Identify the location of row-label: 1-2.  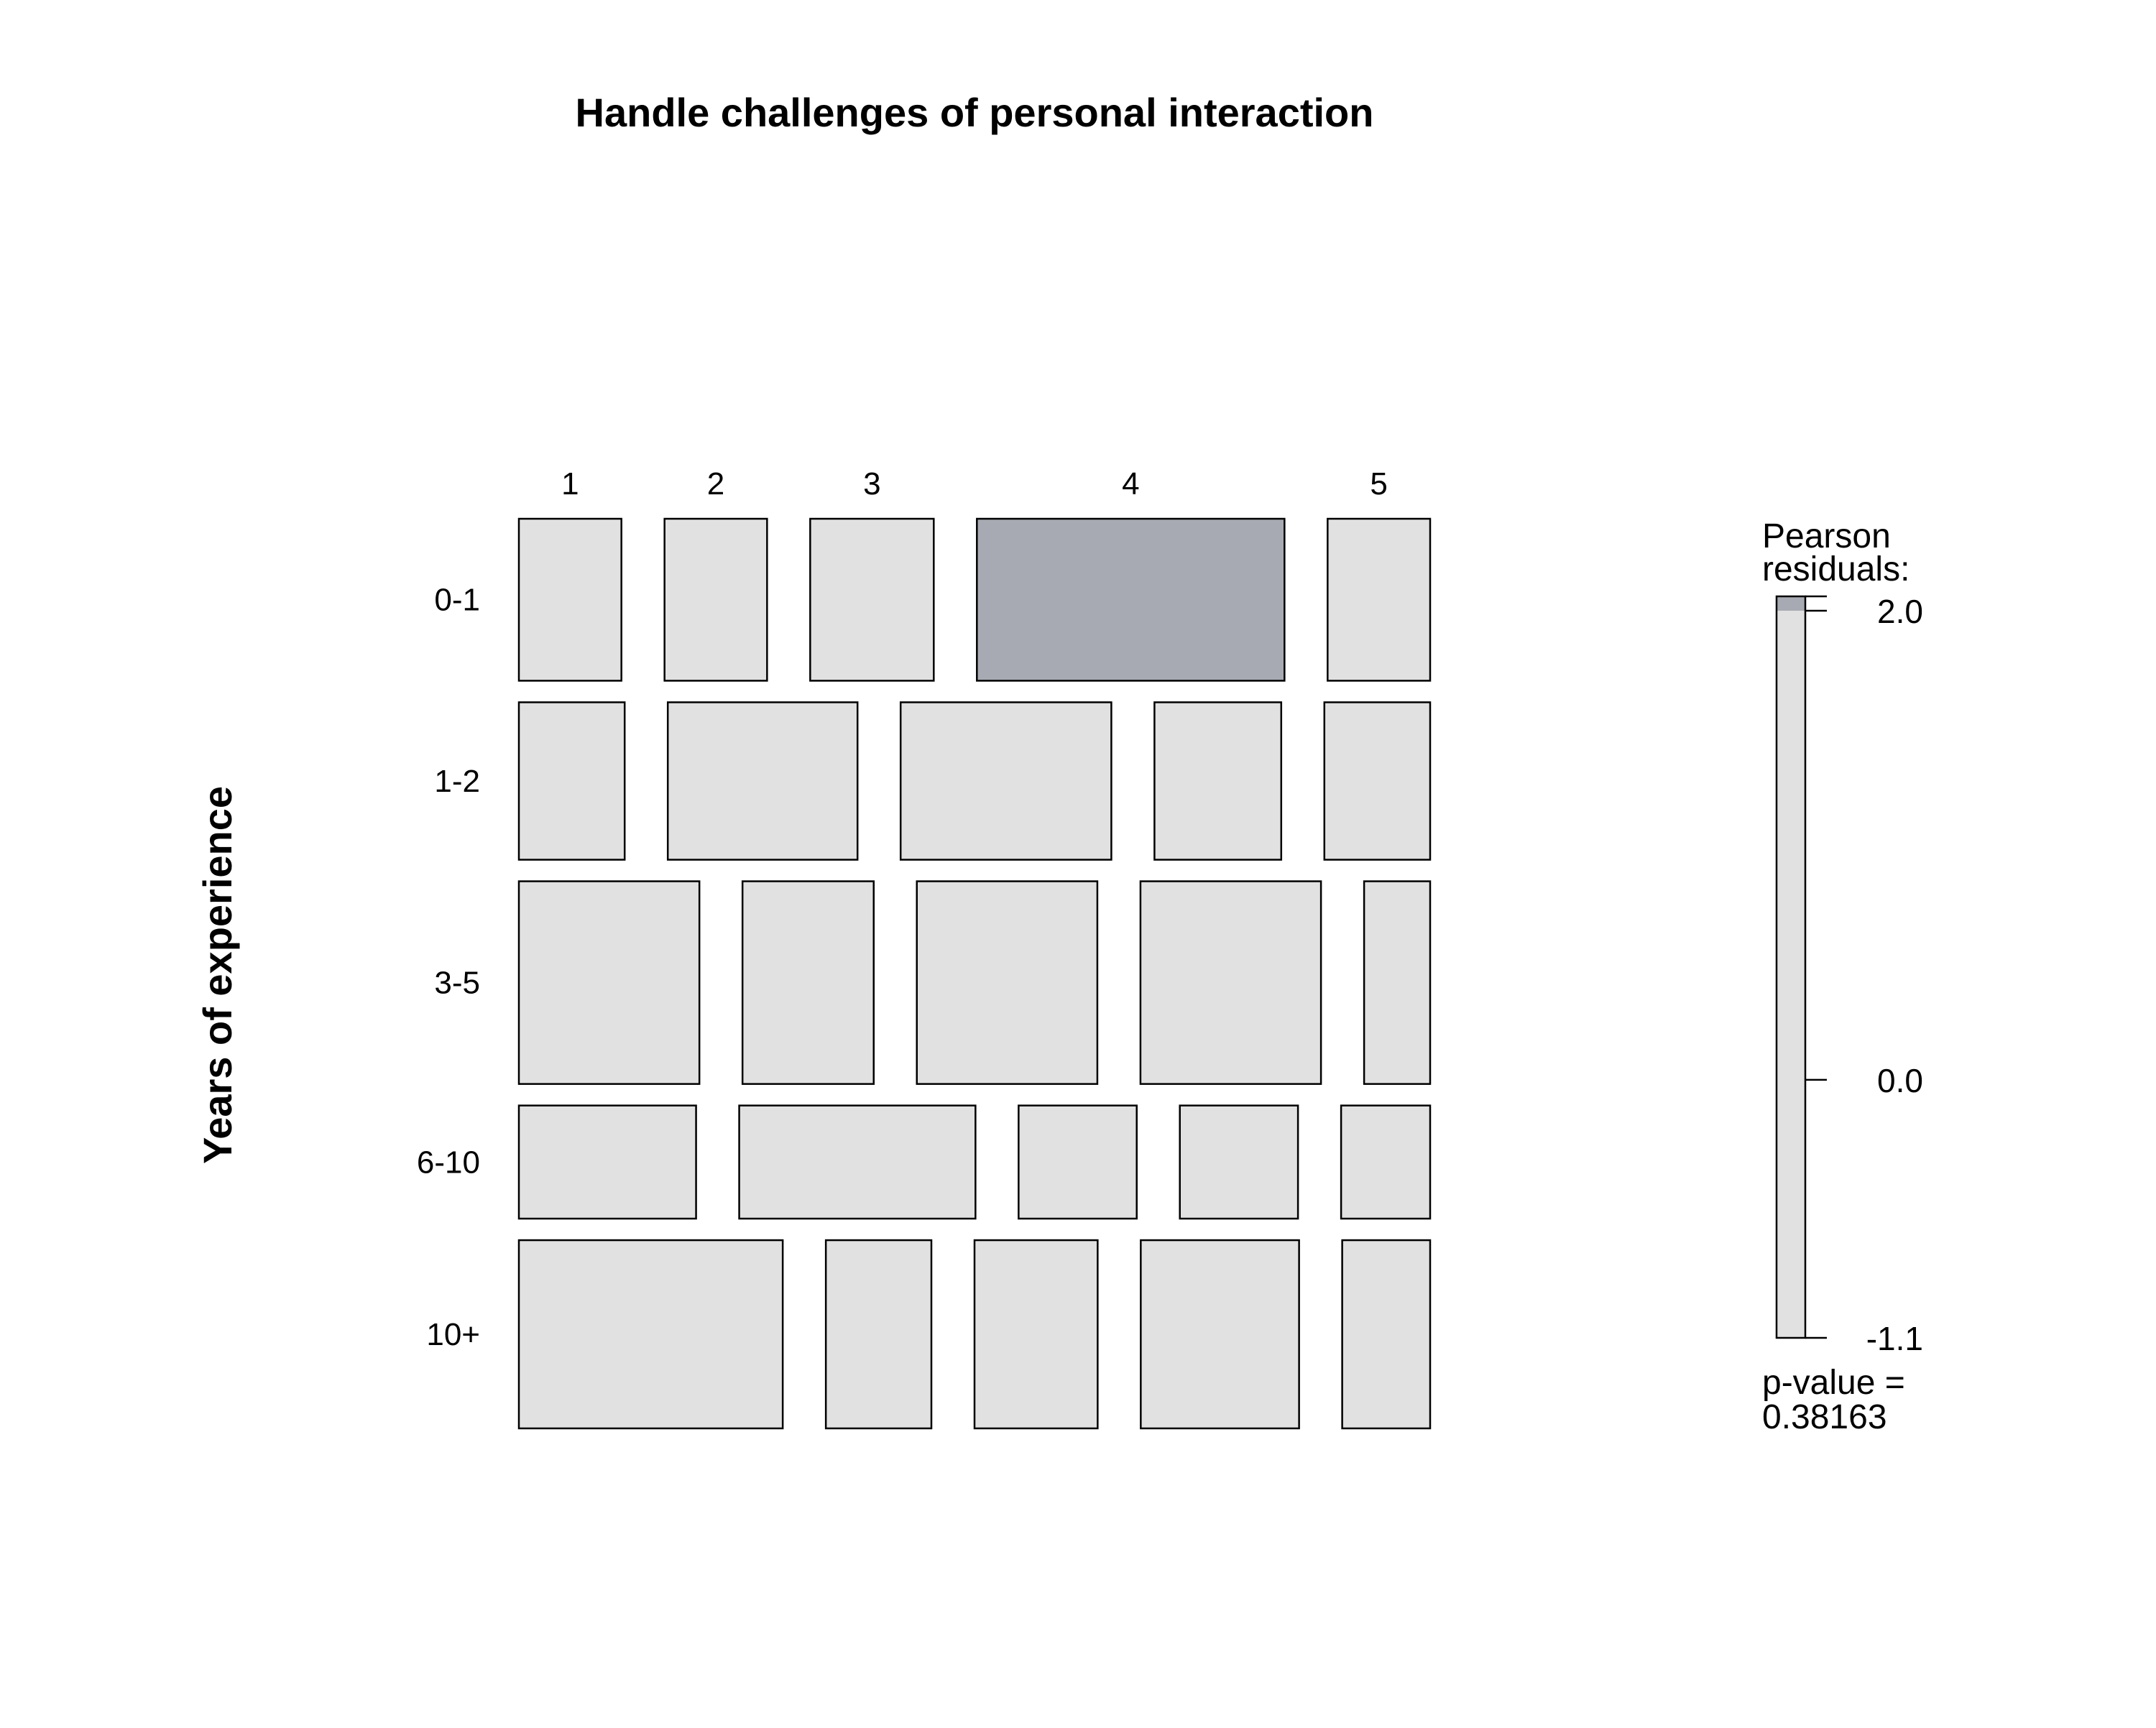
(457, 782).